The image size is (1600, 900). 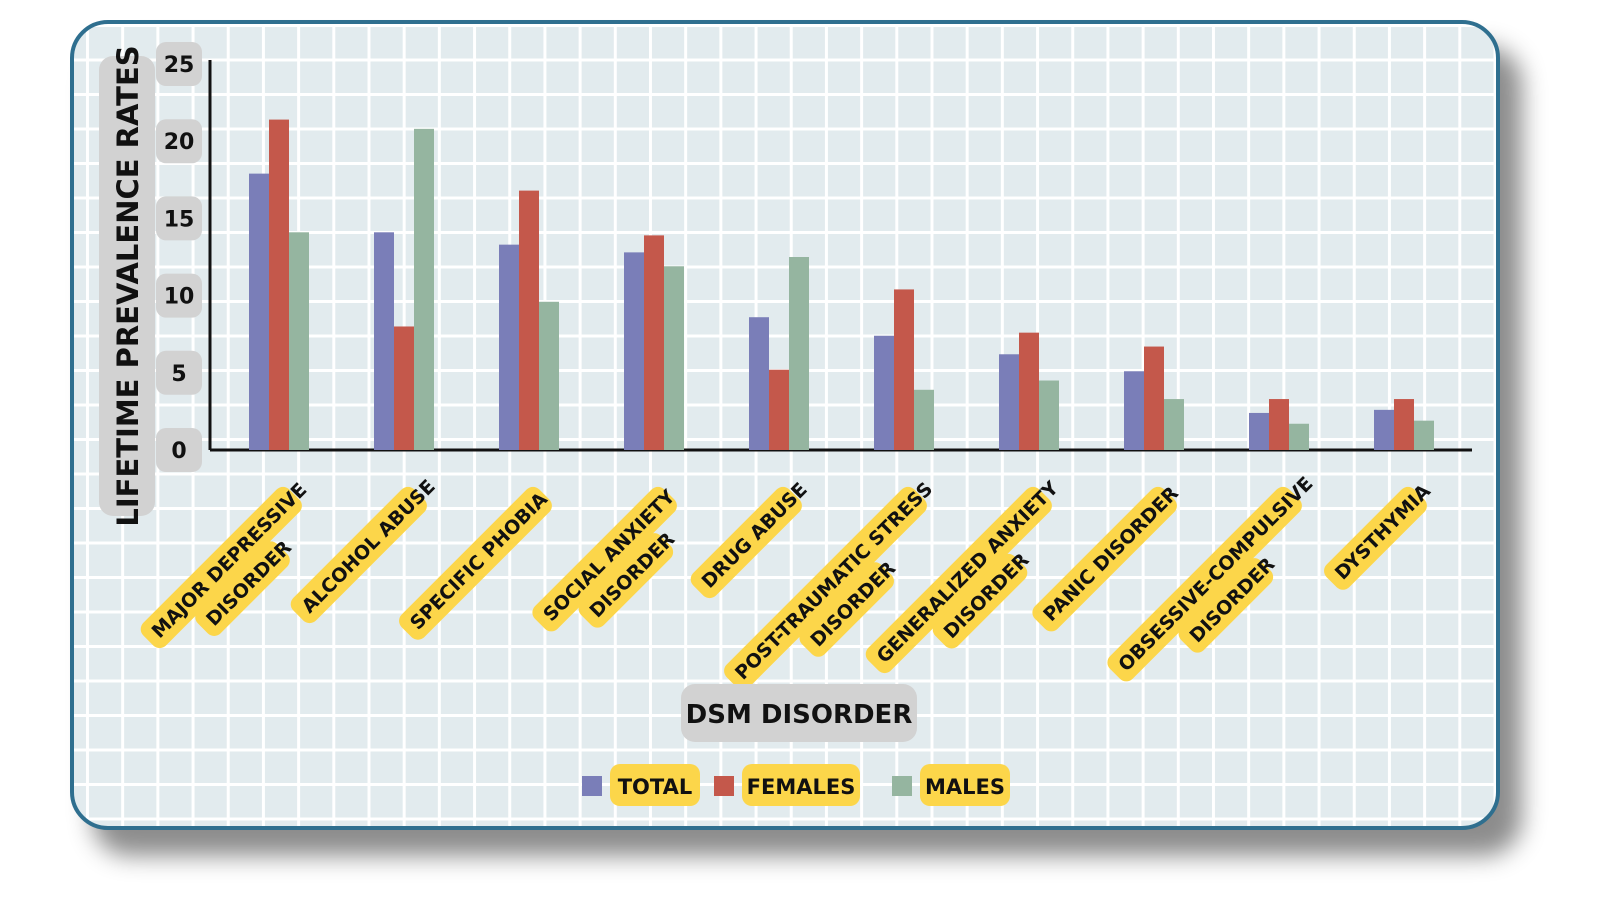 I want to click on y-axis-title-bg, so click(x=127, y=286).